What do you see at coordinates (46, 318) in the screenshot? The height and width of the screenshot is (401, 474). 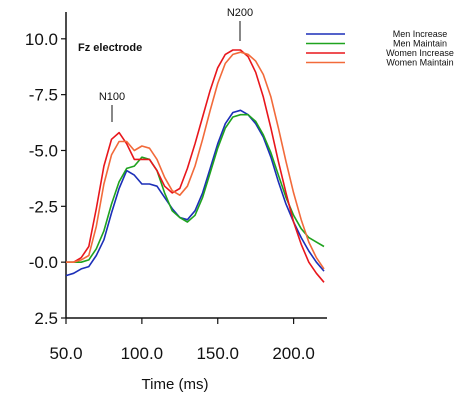 I see `y-tick-label: 2.5` at bounding box center [46, 318].